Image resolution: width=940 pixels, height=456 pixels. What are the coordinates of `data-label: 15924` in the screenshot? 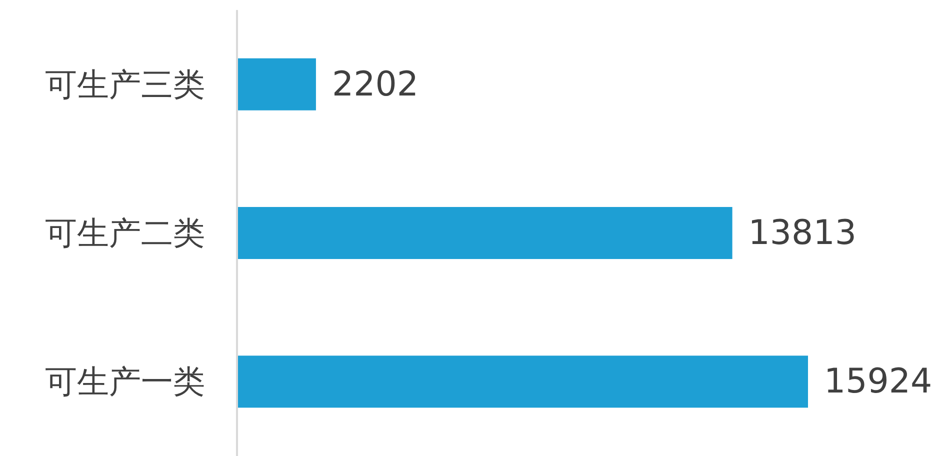 It's located at (878, 382).